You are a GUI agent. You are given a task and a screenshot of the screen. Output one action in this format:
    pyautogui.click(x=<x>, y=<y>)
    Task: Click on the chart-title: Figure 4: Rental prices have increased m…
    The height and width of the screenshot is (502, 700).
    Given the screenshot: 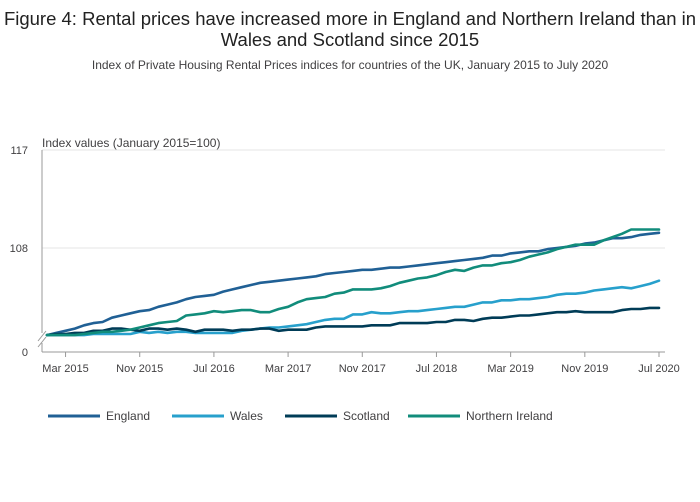 What is the action you would take?
    pyautogui.click(x=350, y=29)
    